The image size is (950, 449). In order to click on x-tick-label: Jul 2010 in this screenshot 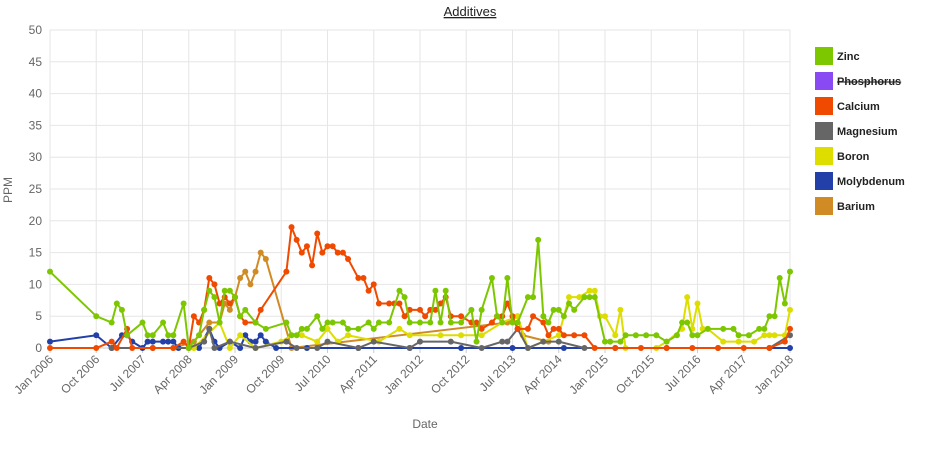, I will do `click(313, 373)`.